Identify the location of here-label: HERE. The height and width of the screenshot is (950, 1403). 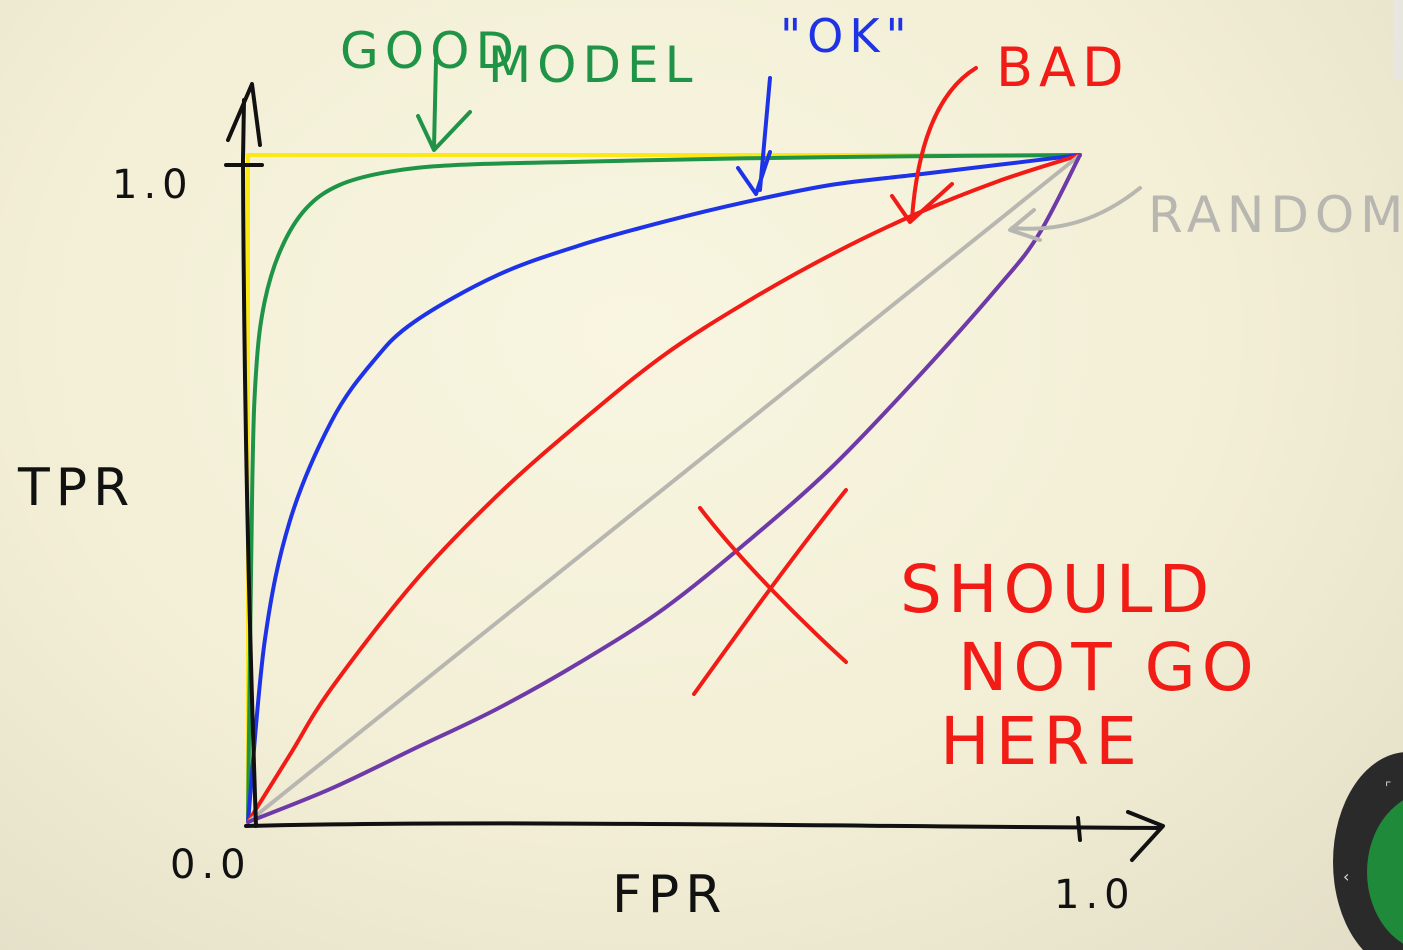
(1041, 741).